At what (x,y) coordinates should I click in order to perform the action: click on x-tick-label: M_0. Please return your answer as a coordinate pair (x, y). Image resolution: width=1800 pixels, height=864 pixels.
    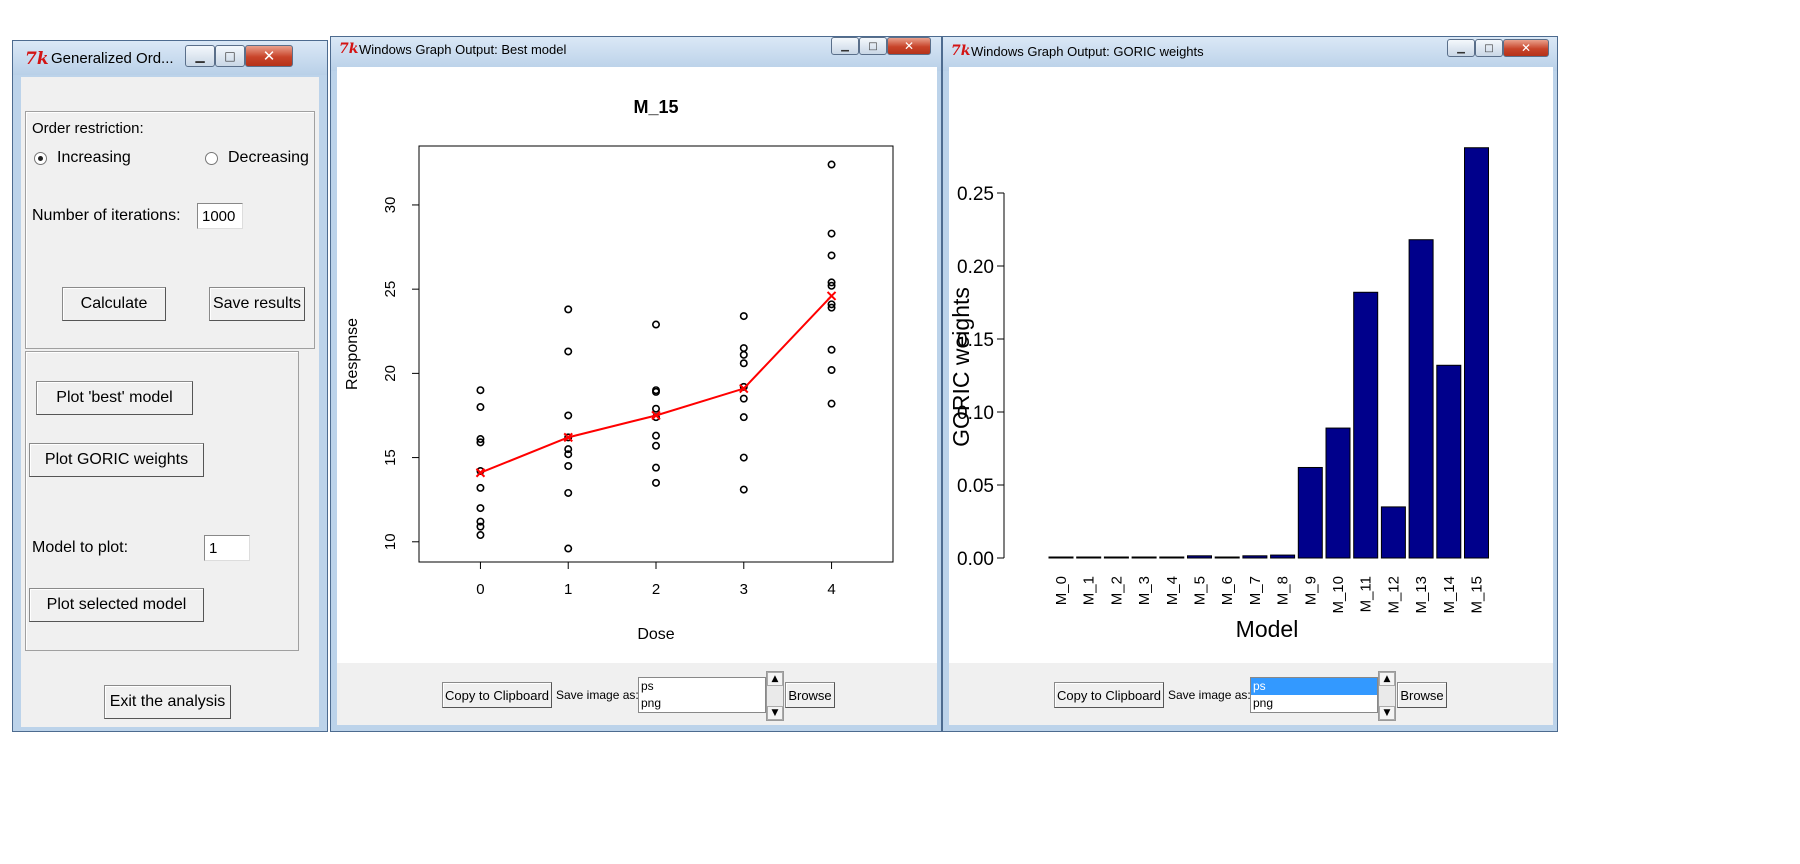
    Looking at the image, I should click on (1061, 590).